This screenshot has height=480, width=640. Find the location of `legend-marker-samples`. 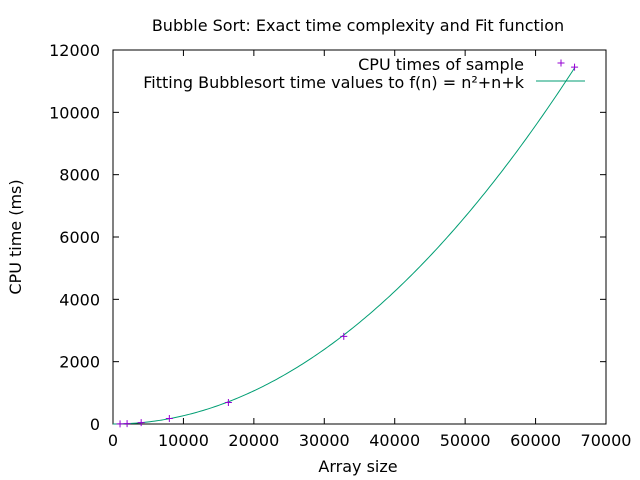

legend-marker-samples is located at coordinates (561, 63).